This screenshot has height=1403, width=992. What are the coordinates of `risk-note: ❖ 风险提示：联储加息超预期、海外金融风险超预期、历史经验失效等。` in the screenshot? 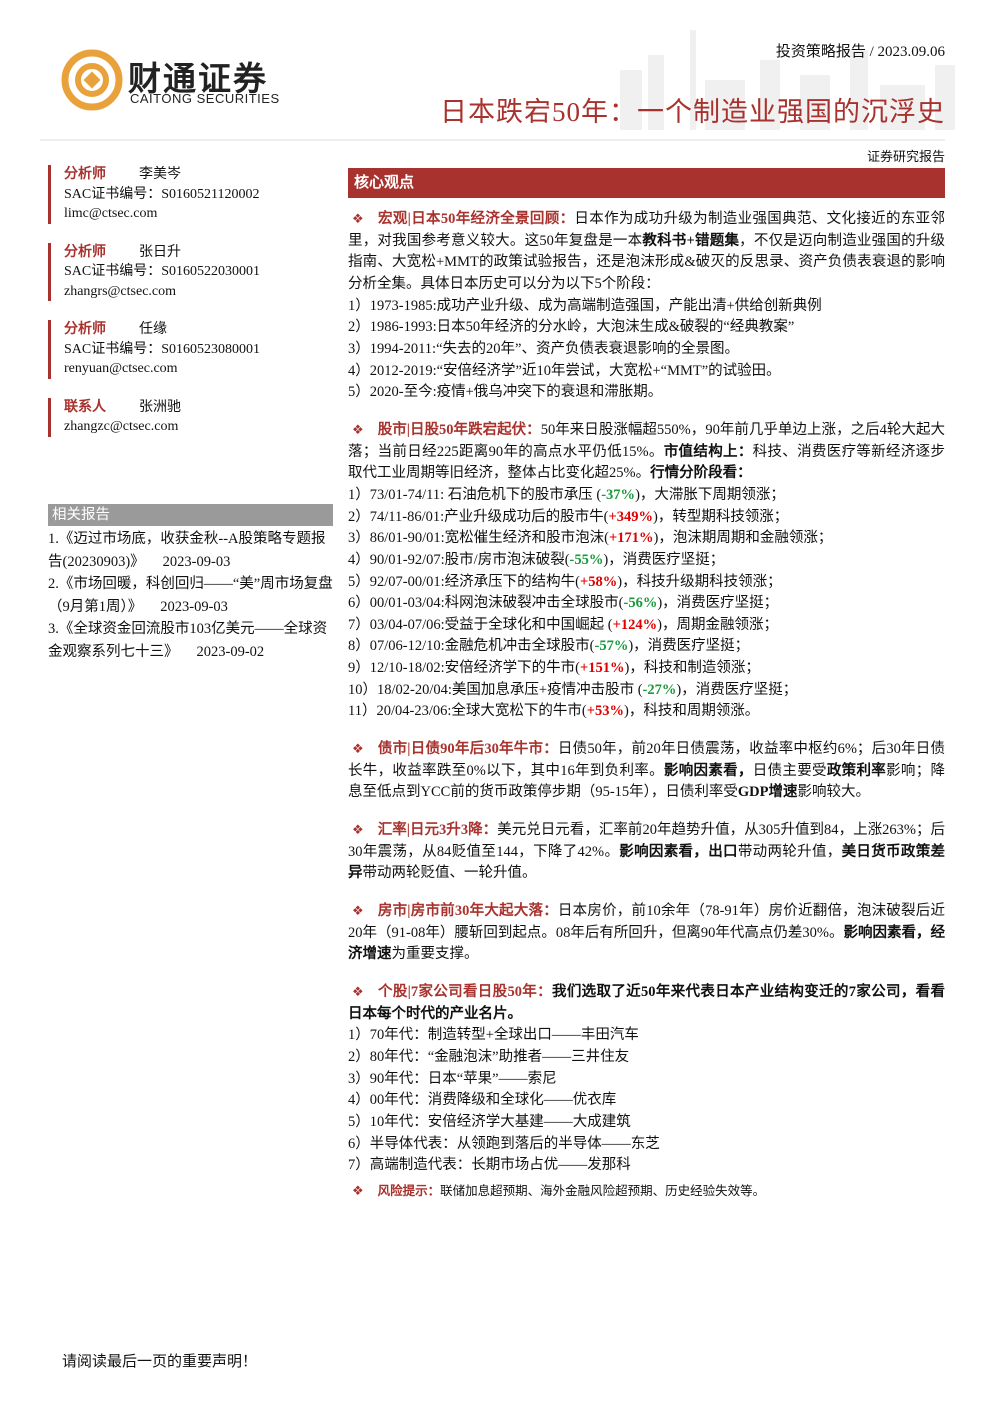 It's located at (646, 1191).